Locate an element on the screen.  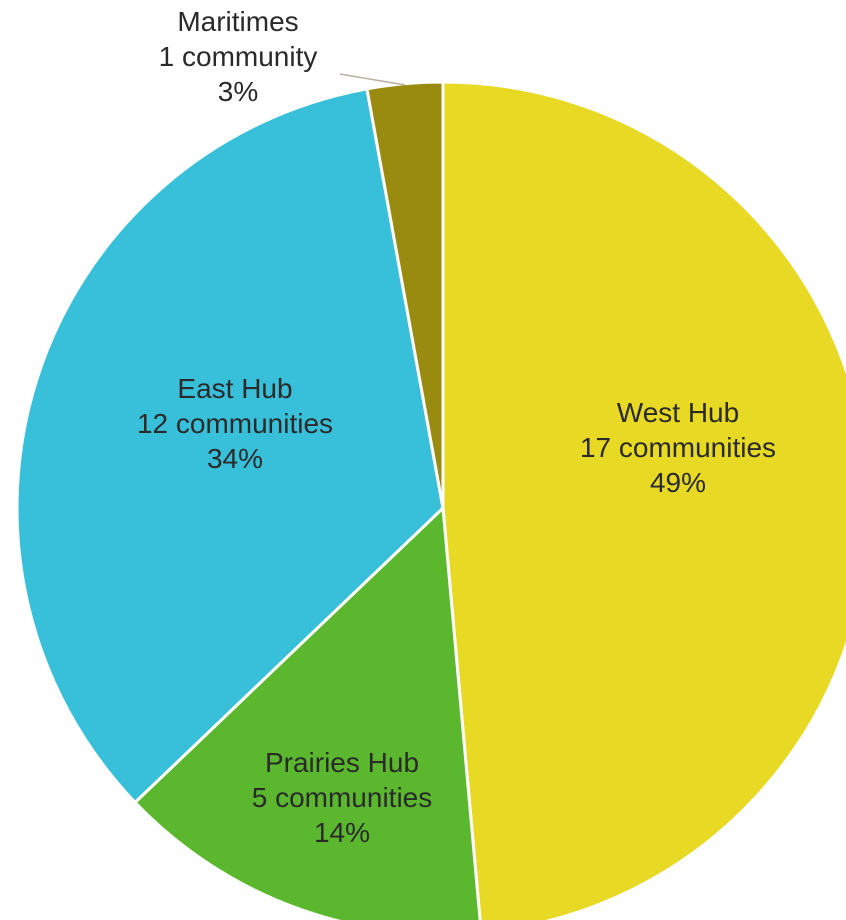
label-west-hub: West Hub 17 communities 49% is located at coordinates (678, 447).